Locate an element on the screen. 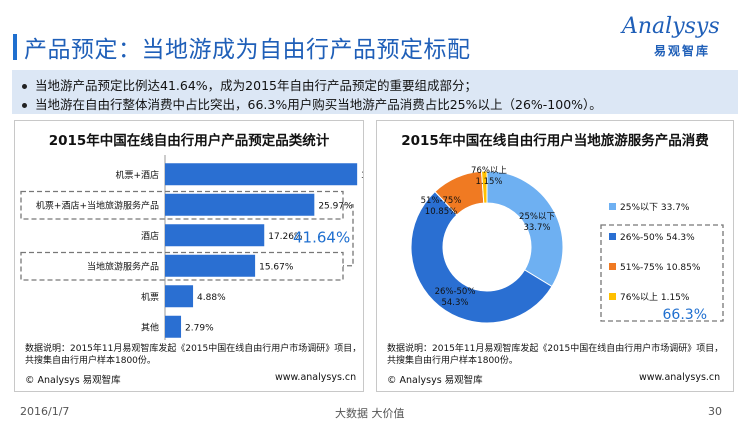 This screenshot has width=750, height=422. donut-slice-value: 54.3% is located at coordinates (454, 303).